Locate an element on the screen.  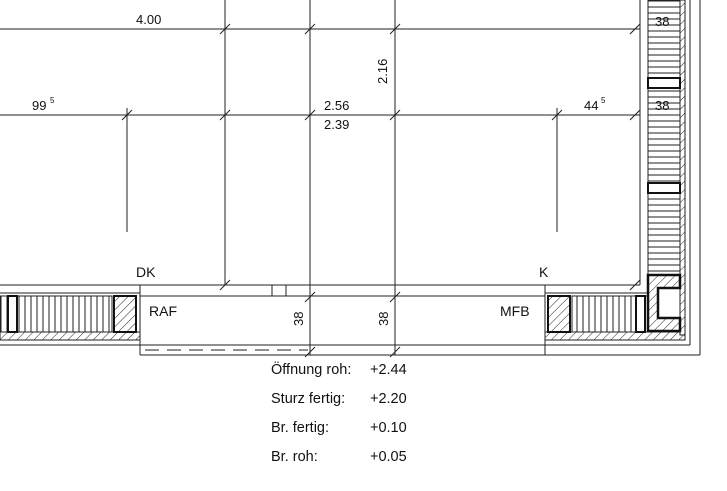
dim-99-sup: 5 is located at coordinates (52, 100).